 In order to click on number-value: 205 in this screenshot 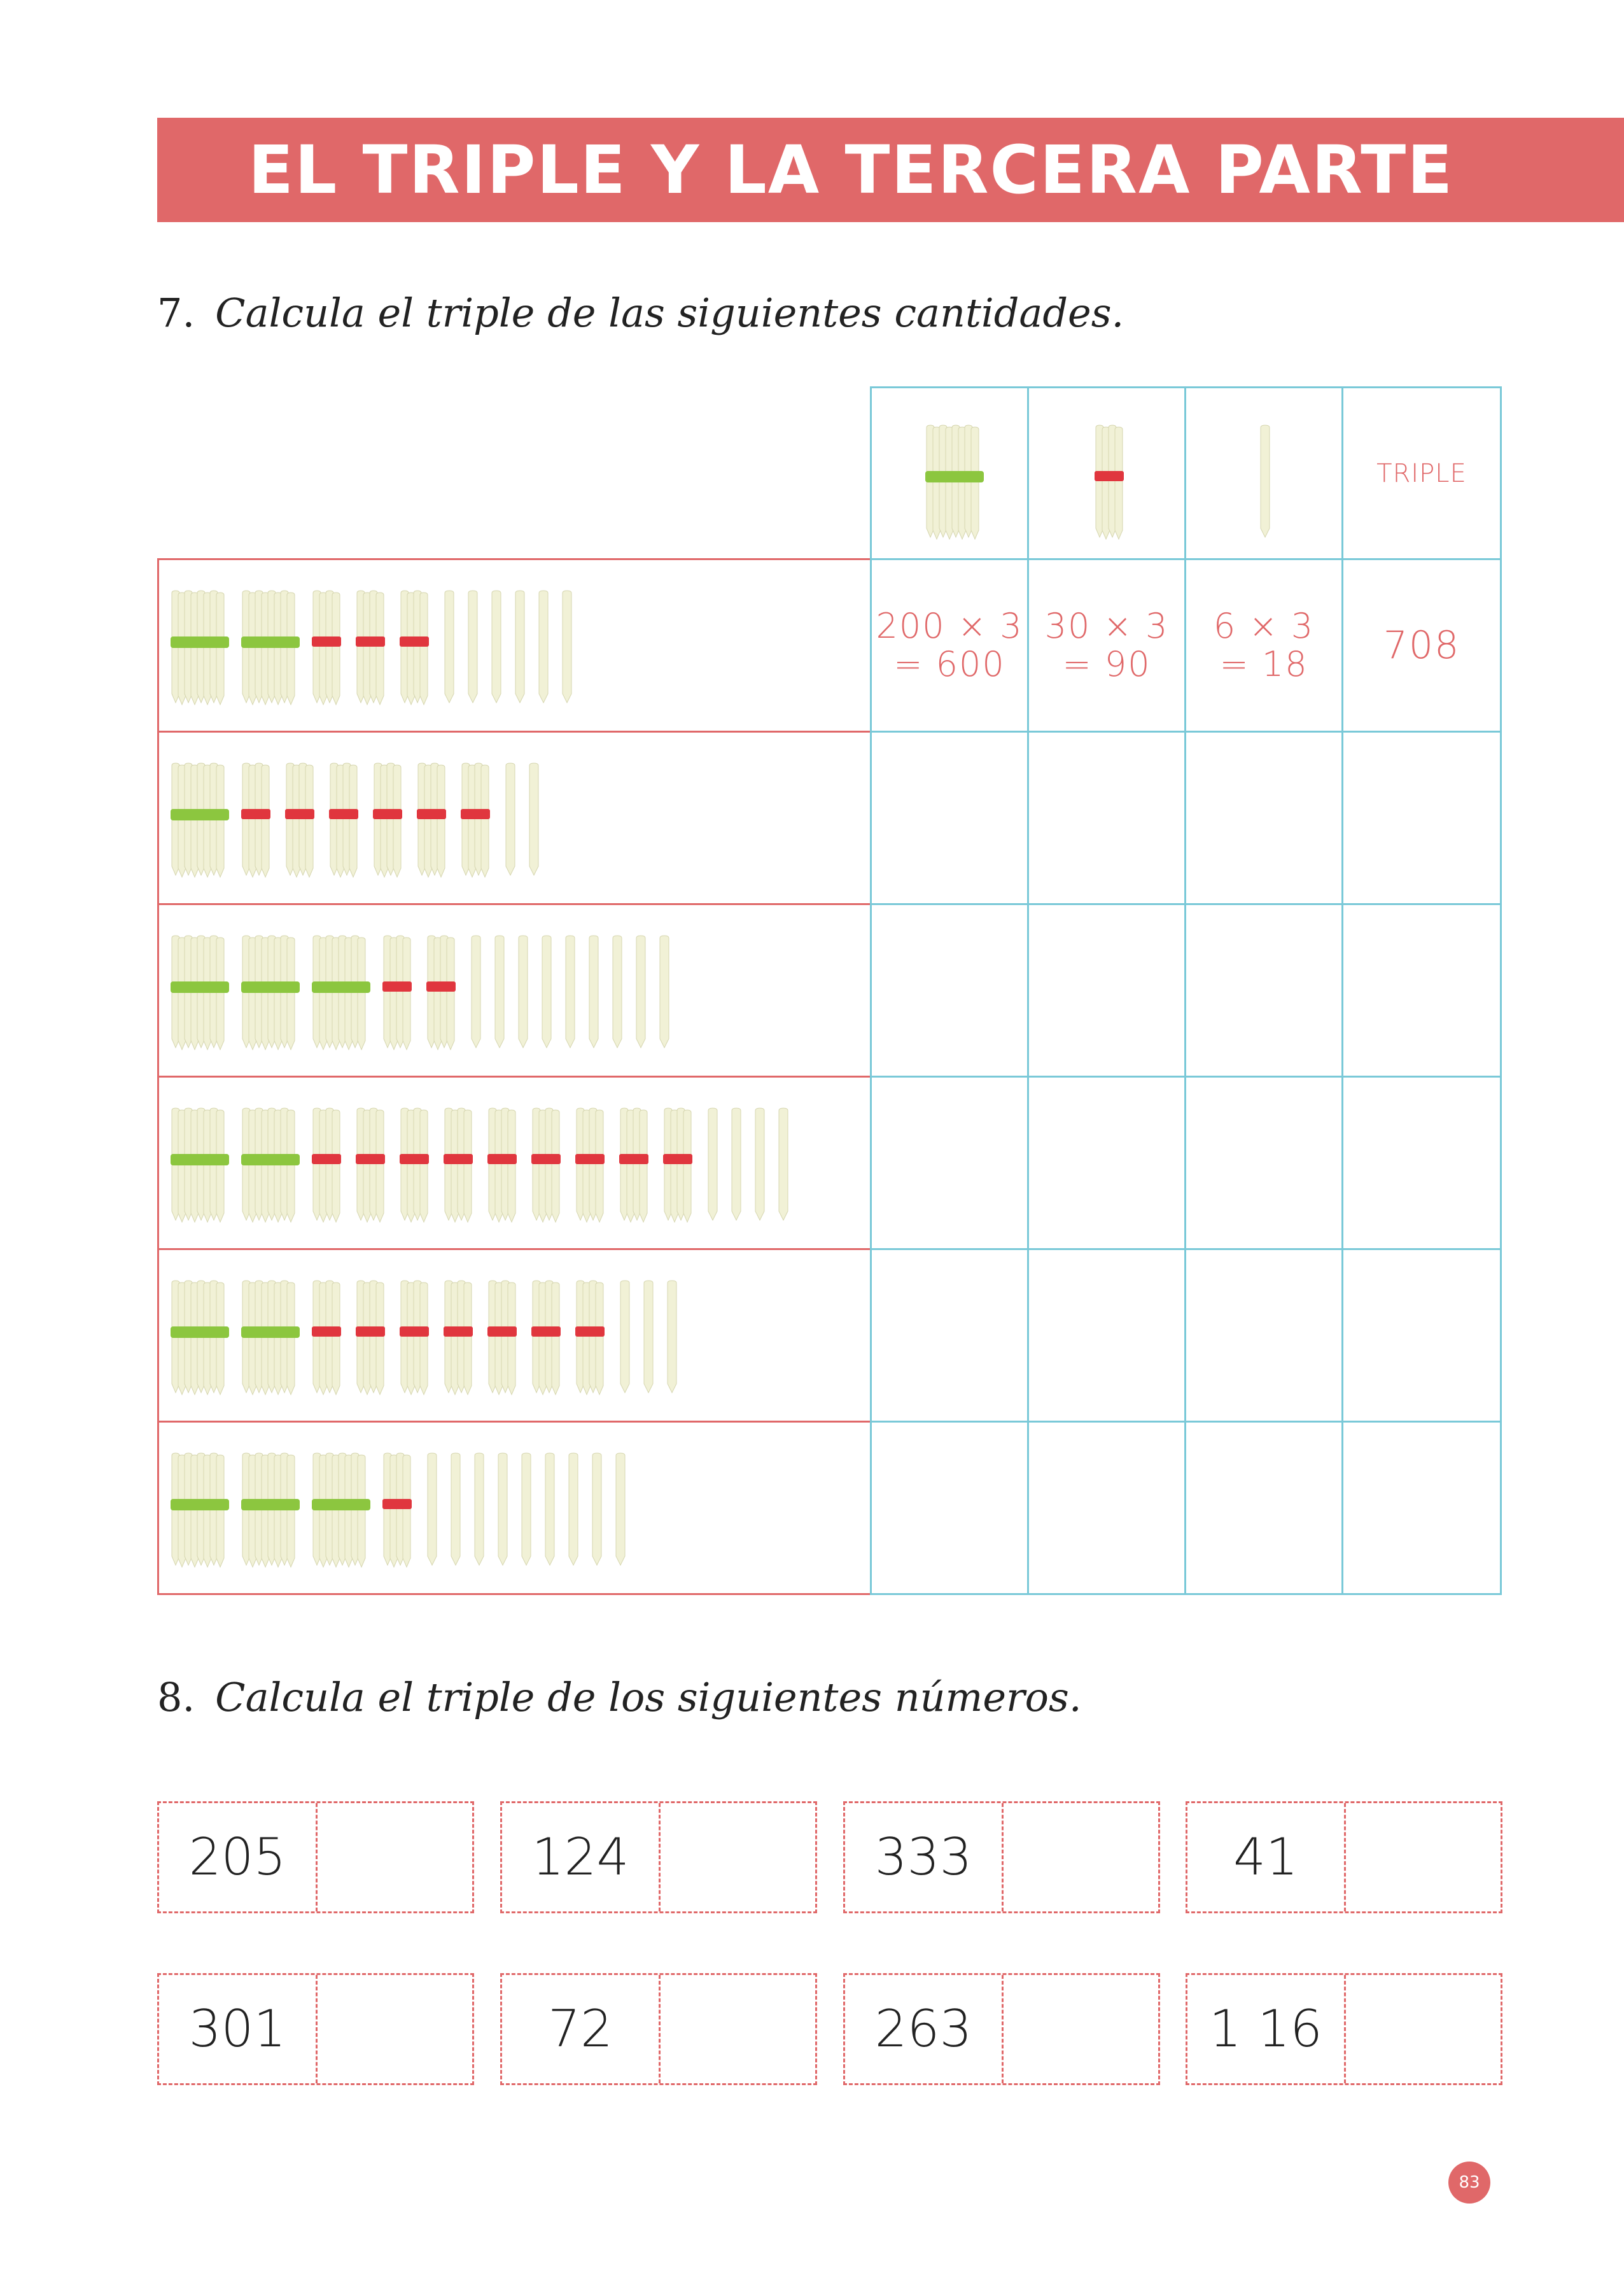, I will do `click(237, 1857)`.